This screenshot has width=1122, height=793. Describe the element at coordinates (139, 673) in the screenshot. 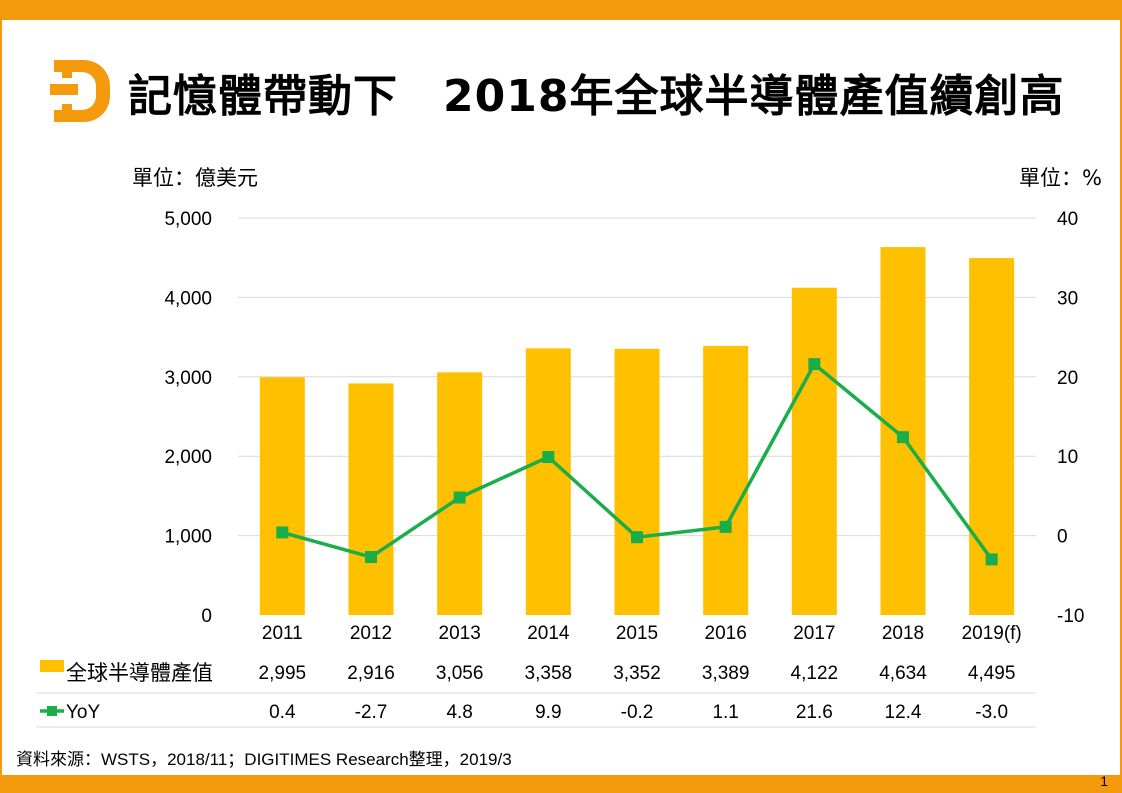

I see `legend-bar-label: 全球半導體產值` at that location.